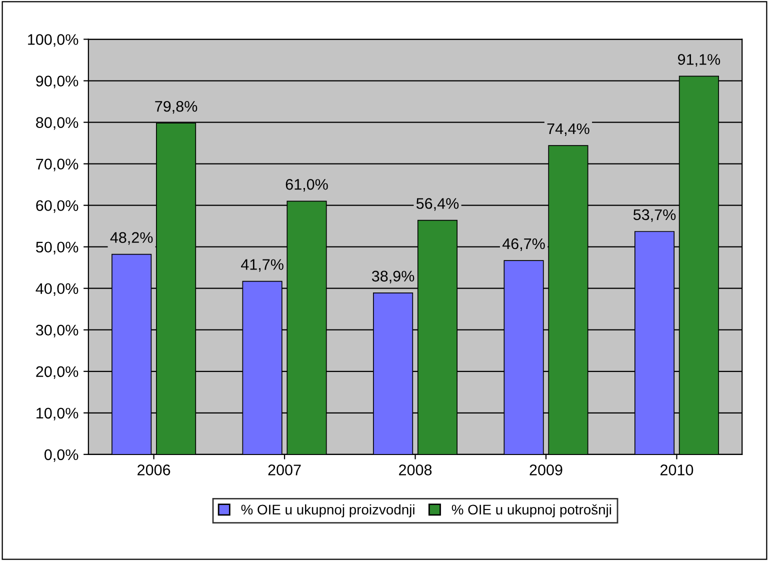 The width and height of the screenshot is (769, 561). Describe the element at coordinates (154, 470) in the screenshot. I see `x-tick-label: 2006` at that location.